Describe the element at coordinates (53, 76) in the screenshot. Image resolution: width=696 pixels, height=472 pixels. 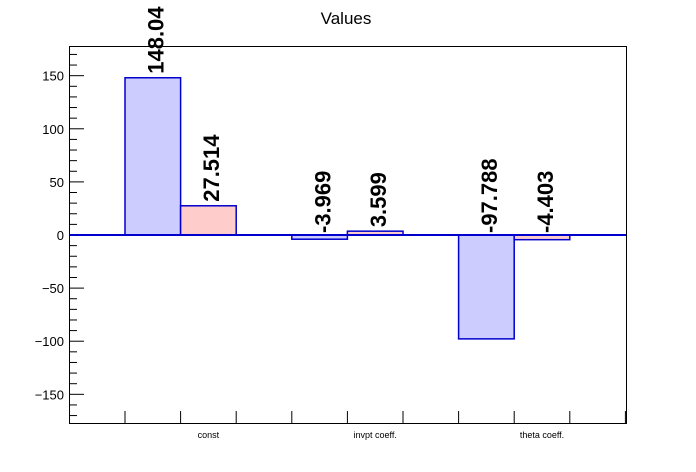
I see `y-tick-label: 150` at that location.